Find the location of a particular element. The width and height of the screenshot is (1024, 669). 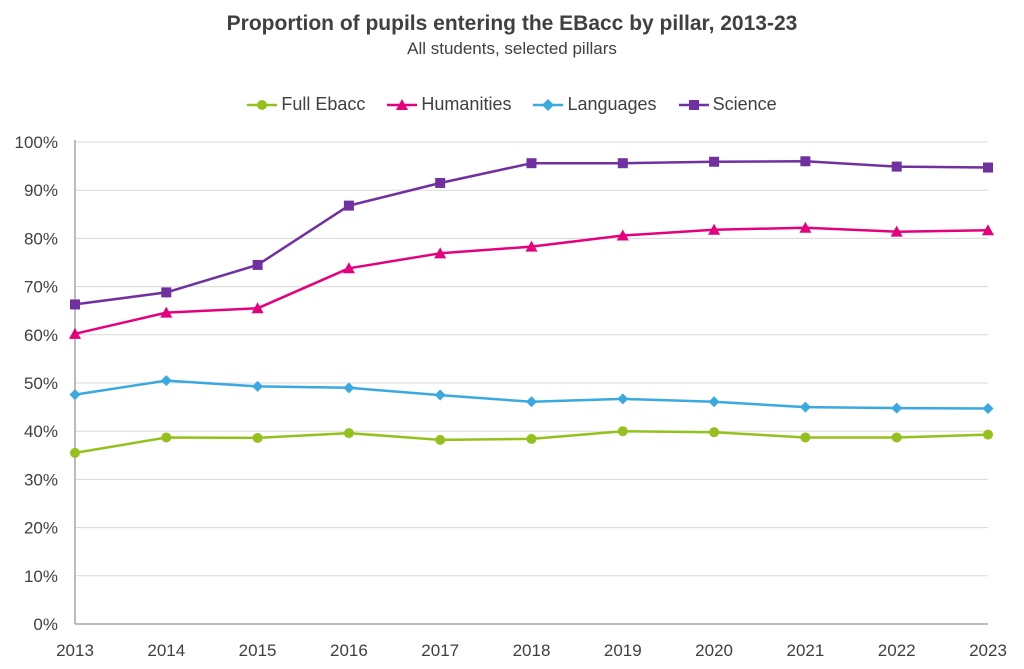

legend-item-humanities: Humanities is located at coordinates (449, 104).